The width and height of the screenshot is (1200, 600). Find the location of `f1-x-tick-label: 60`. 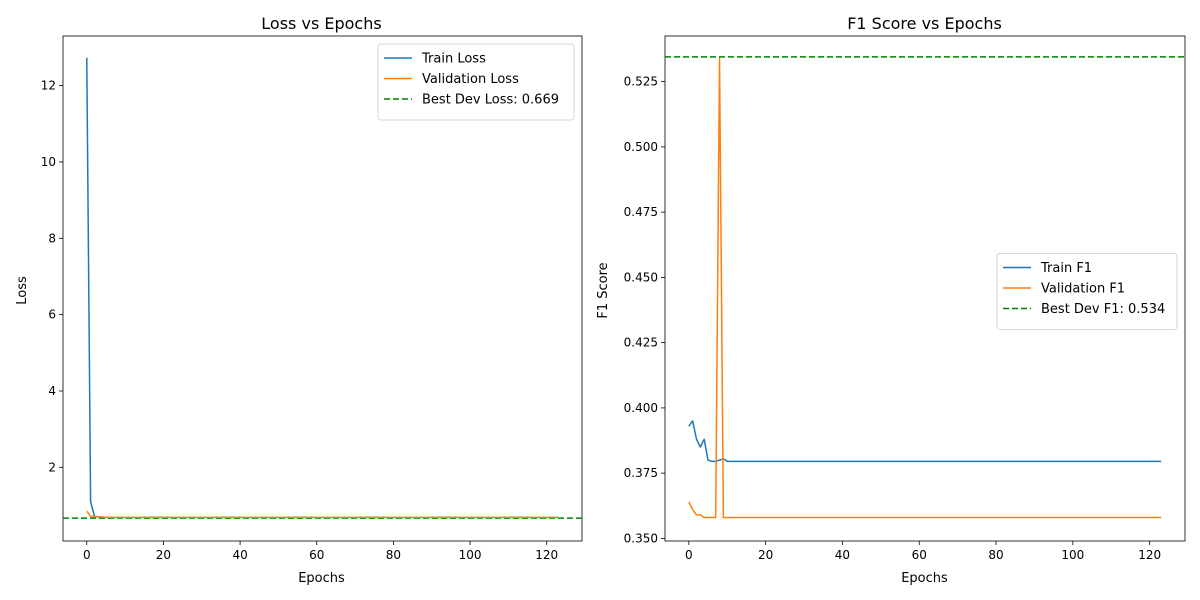

f1-x-tick-label: 60 is located at coordinates (919, 555).